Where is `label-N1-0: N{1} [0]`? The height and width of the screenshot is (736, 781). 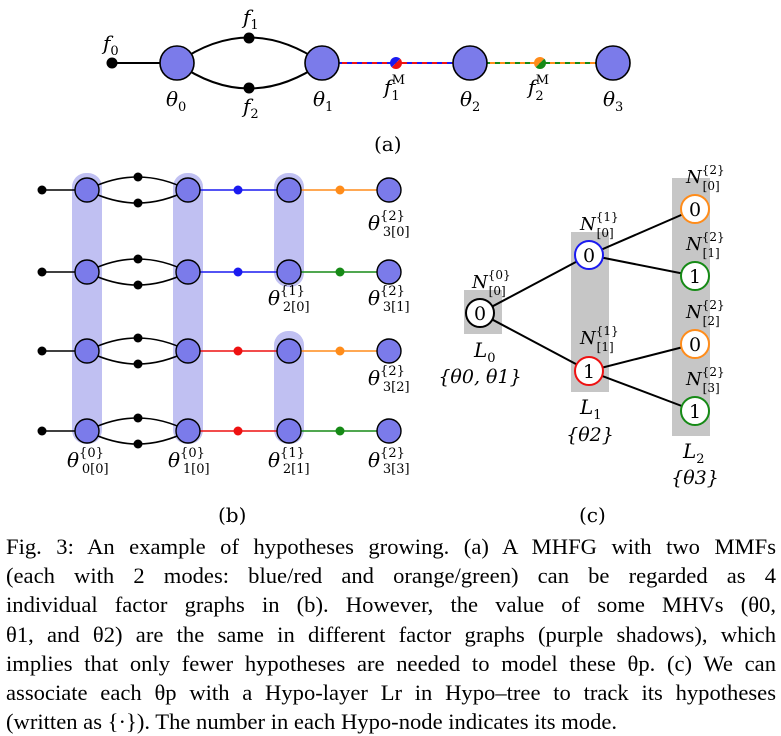
label-N1-0: N{1} [0] is located at coordinates (599, 225).